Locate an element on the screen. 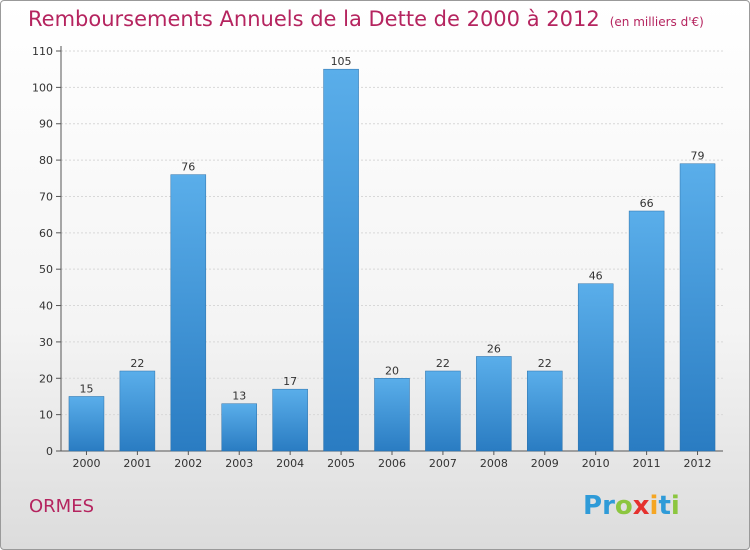  proxiti-logo: Proxiti is located at coordinates (631, 506).